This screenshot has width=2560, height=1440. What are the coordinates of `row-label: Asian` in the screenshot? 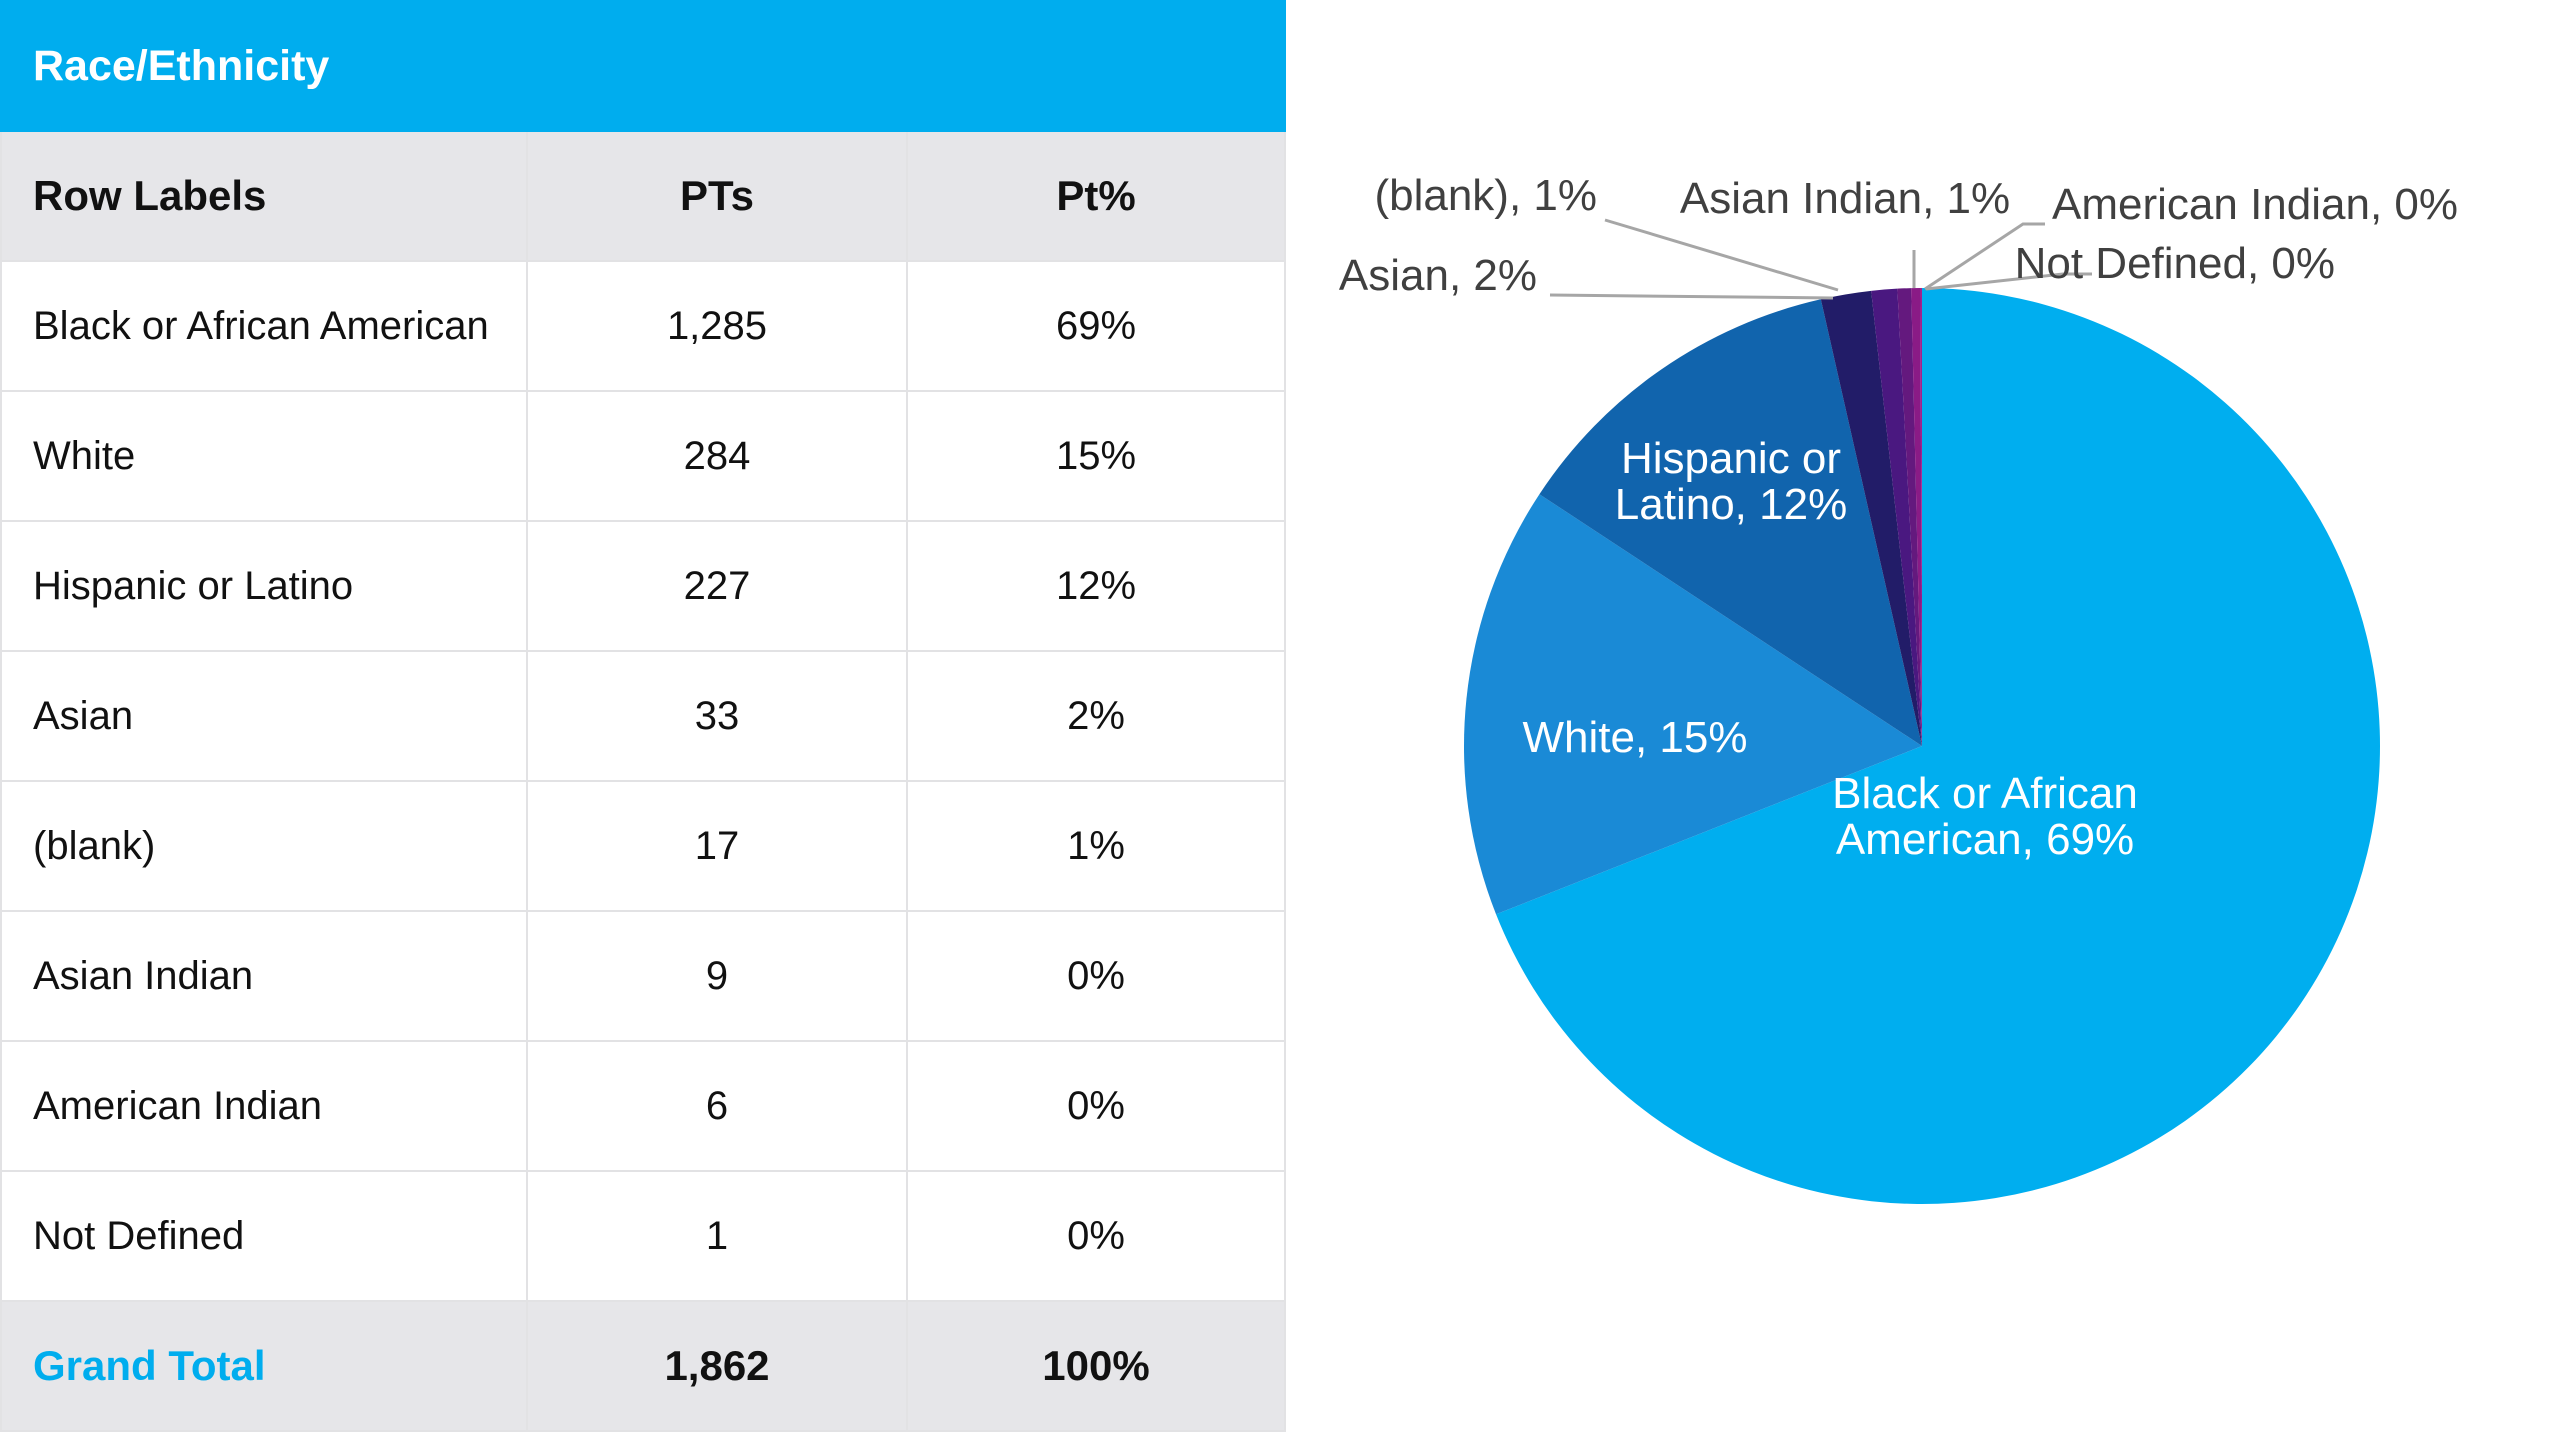 It's located at (264, 716).